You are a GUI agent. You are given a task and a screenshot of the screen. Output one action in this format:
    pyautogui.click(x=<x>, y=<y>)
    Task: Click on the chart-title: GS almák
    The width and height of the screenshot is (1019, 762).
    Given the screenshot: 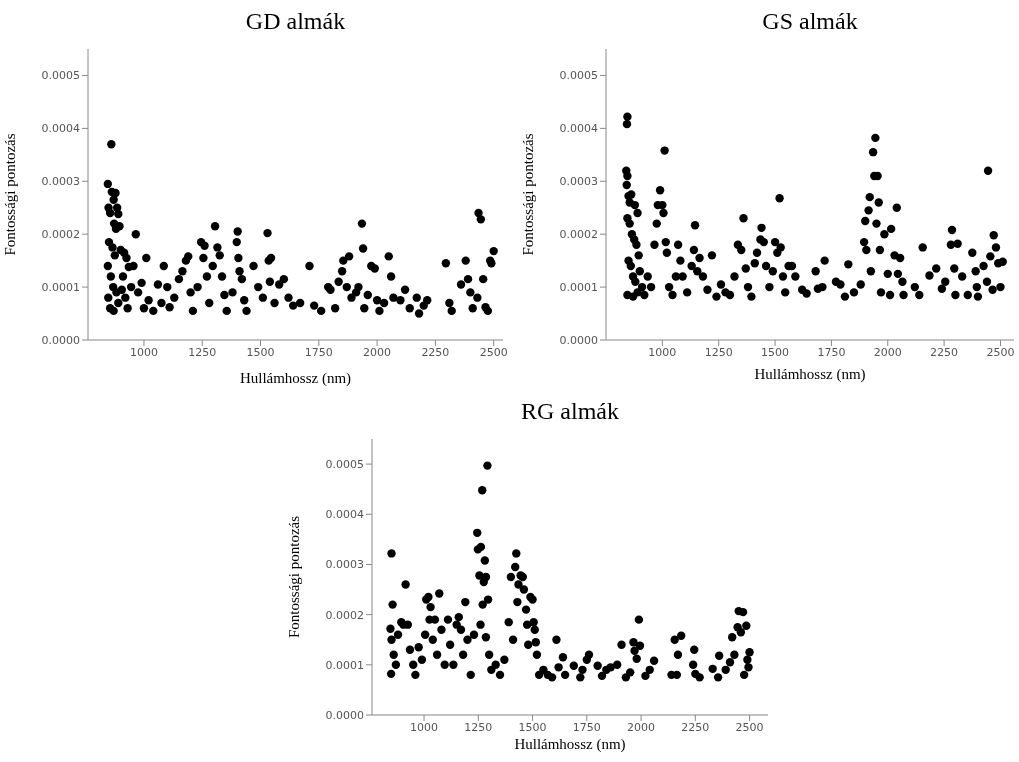 What is the action you would take?
    pyautogui.click(x=810, y=21)
    